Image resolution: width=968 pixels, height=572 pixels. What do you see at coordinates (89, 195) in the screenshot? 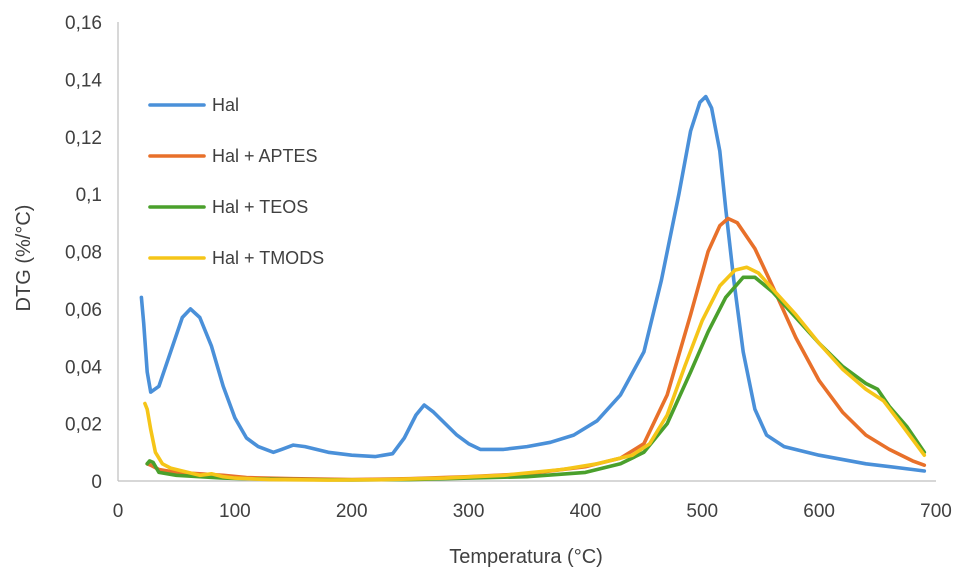
I see `y-tick-label: 0,1` at bounding box center [89, 195].